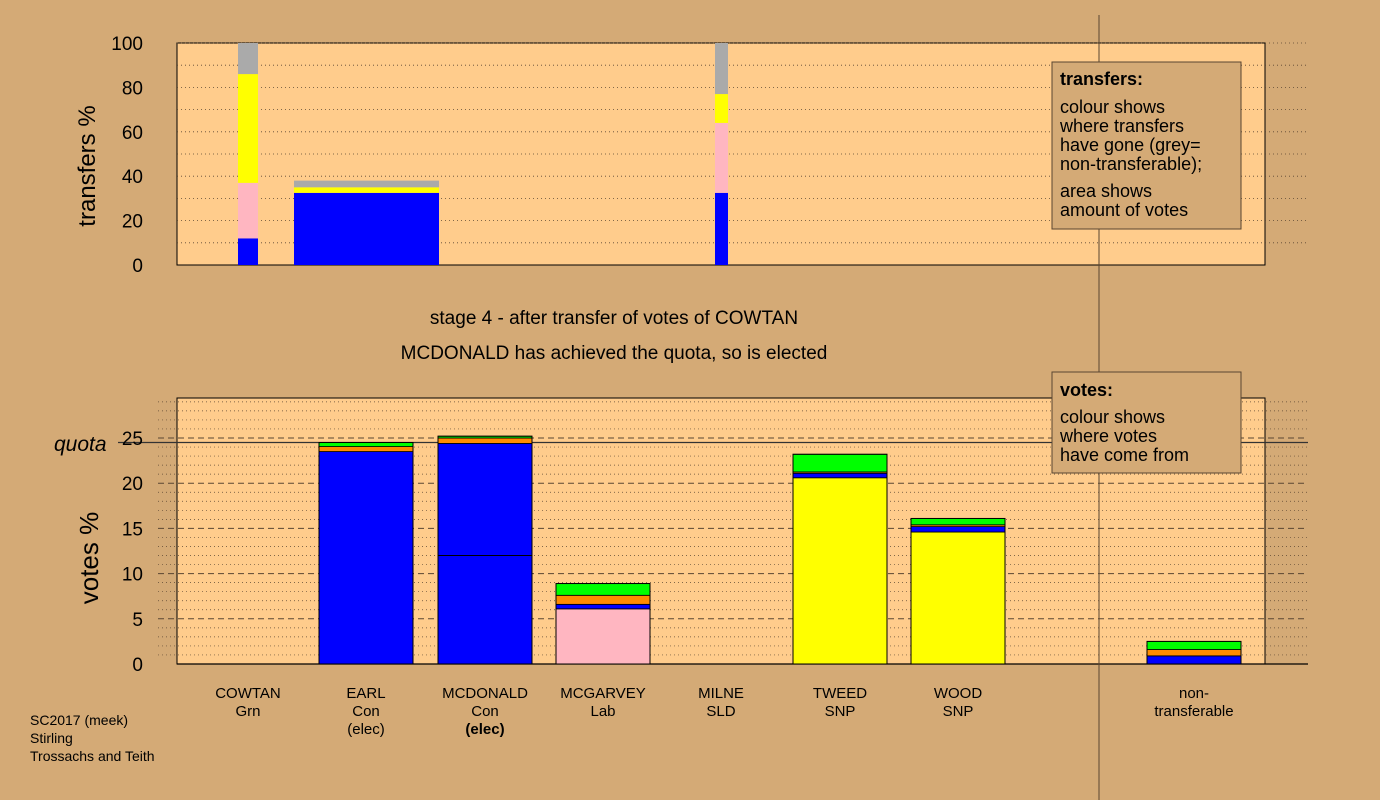 This screenshot has width=1380, height=800. I want to click on nontransferable-label: transferable, so click(1193, 711).